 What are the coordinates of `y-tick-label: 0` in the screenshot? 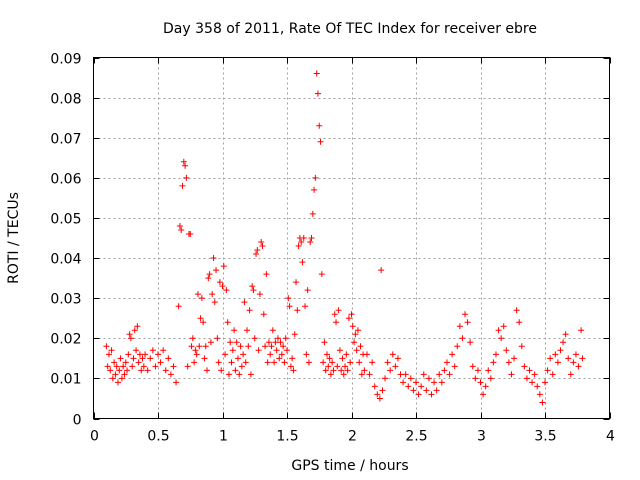 It's located at (77, 421).